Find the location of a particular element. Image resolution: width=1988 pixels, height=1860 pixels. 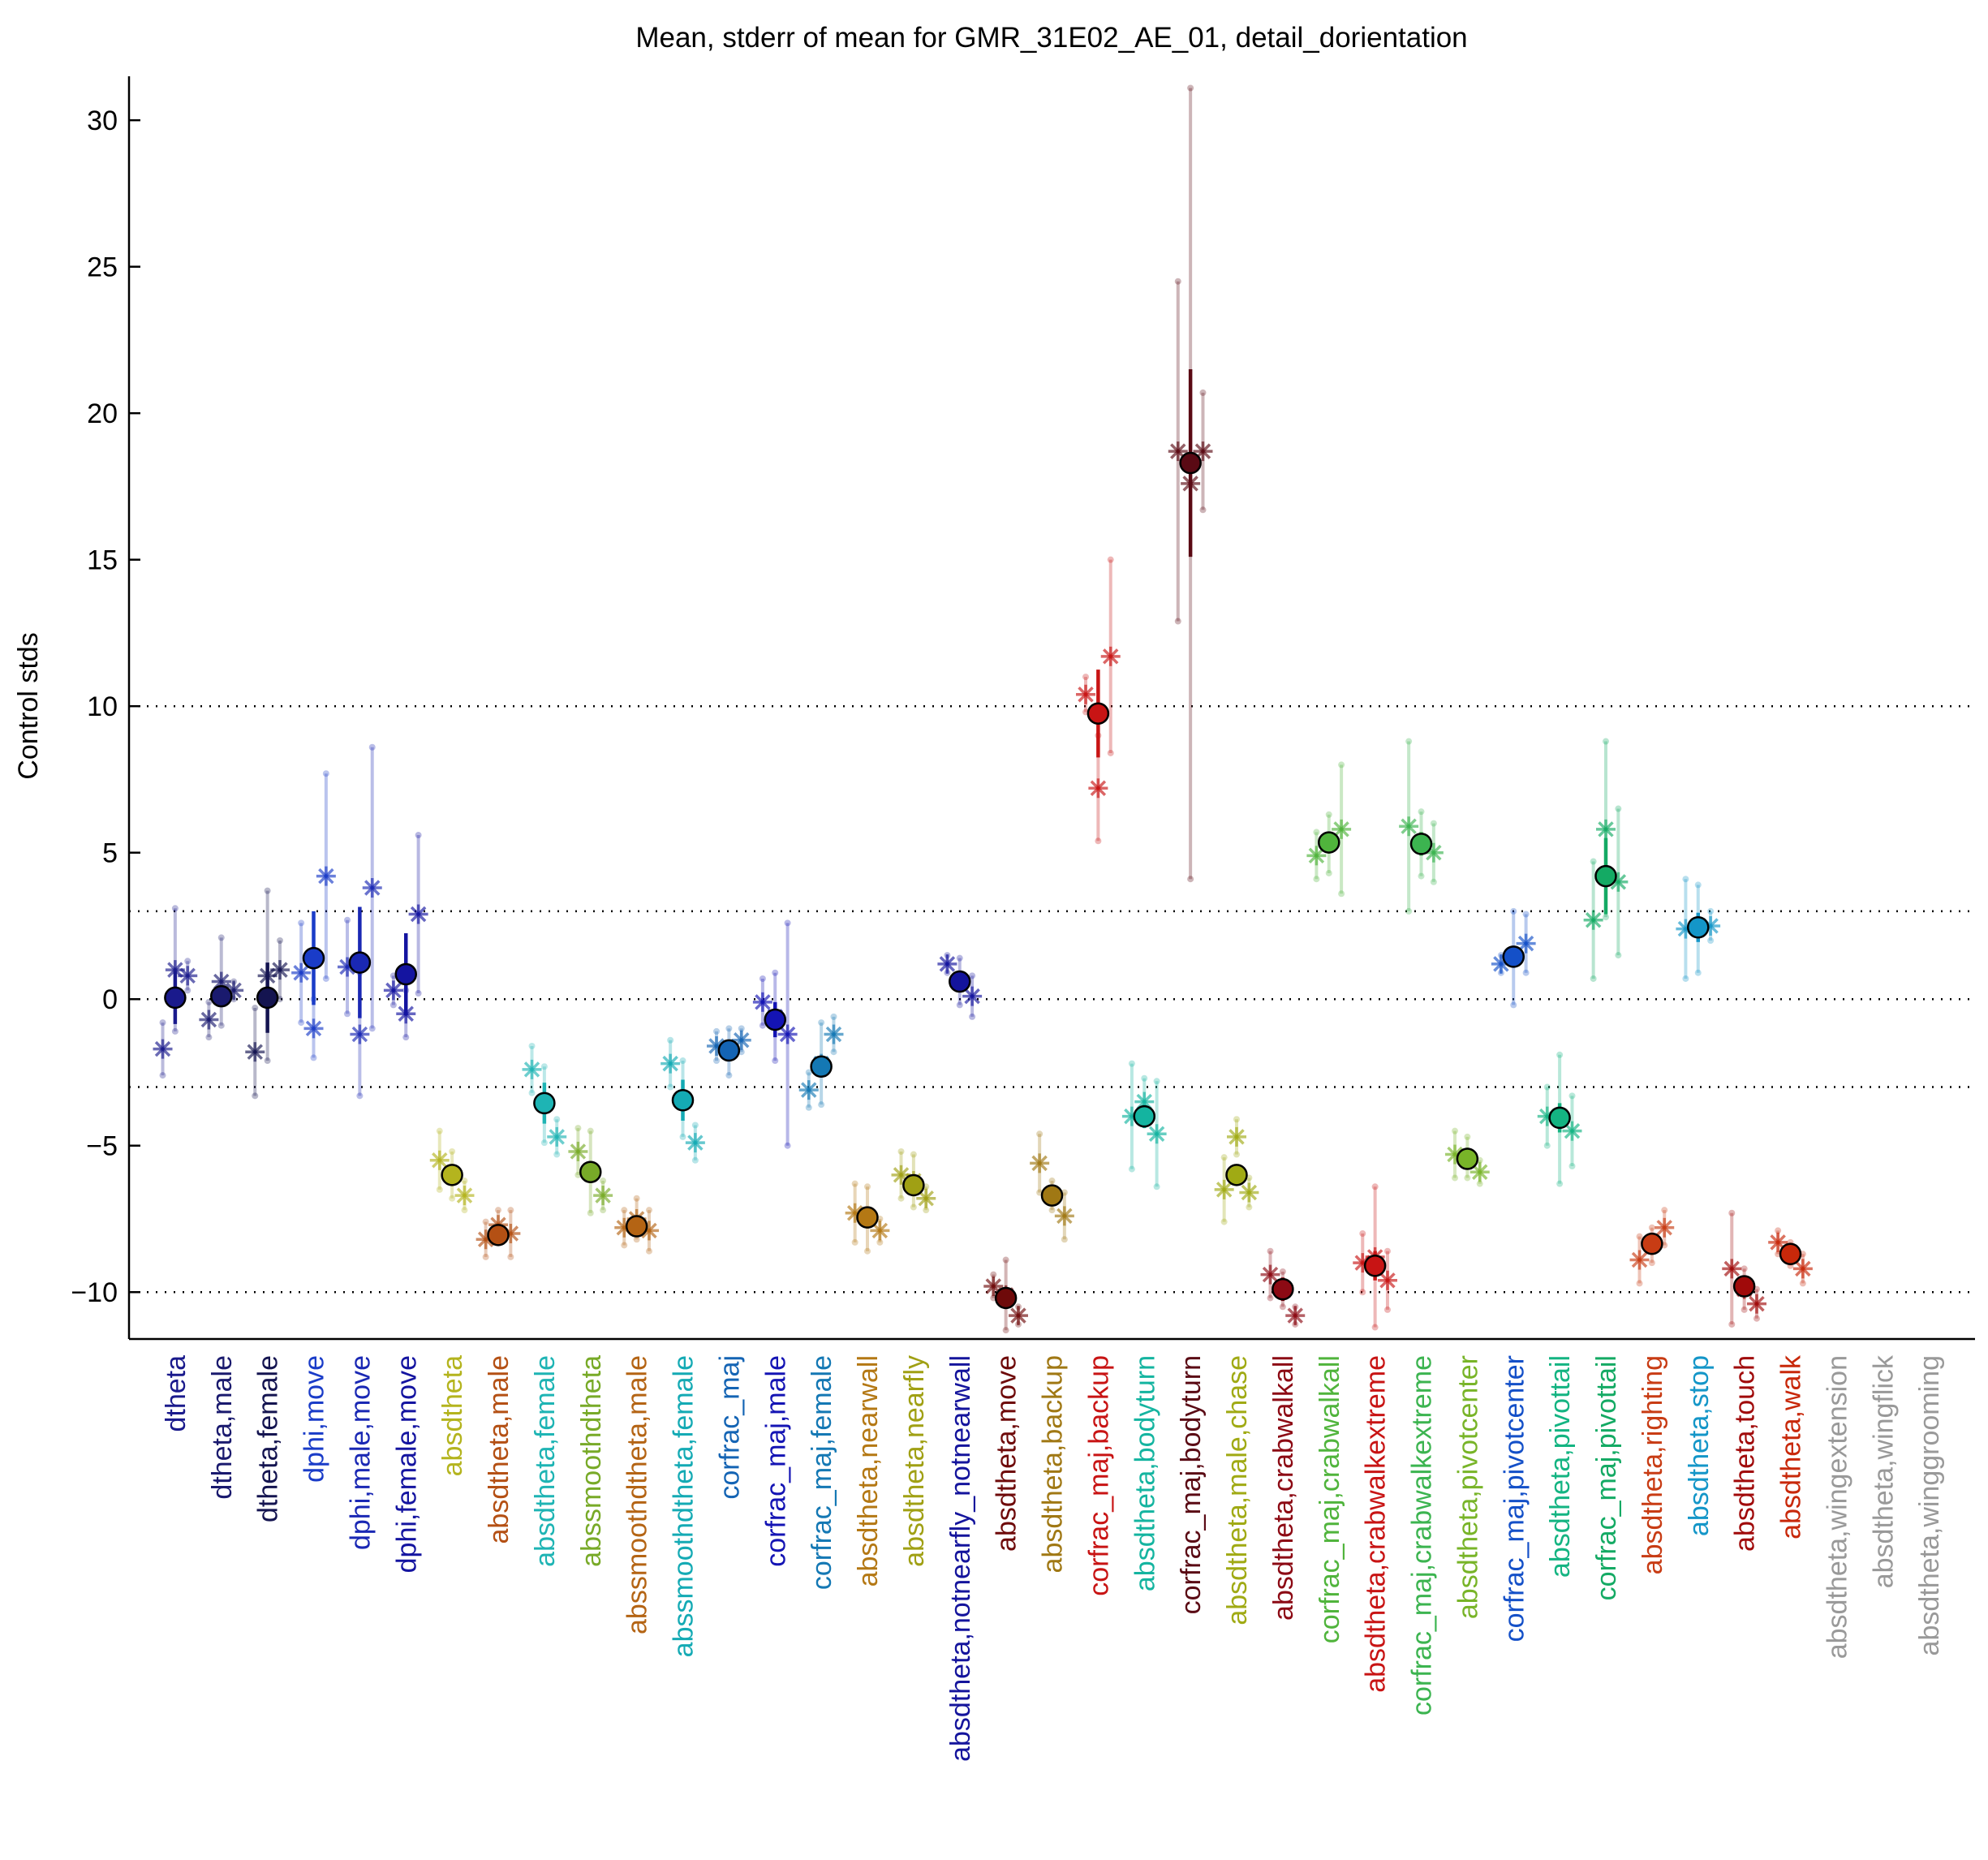

y-tick-label: −5 is located at coordinates (102, 1146).